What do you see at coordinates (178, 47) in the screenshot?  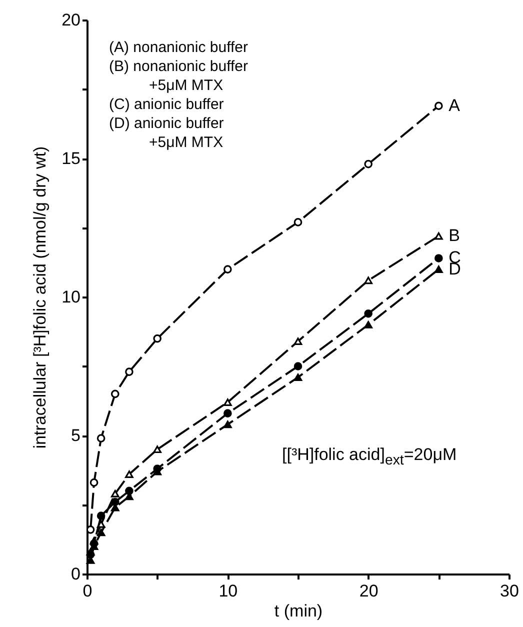 I see `annotation: (A) nonanionic buffer` at bounding box center [178, 47].